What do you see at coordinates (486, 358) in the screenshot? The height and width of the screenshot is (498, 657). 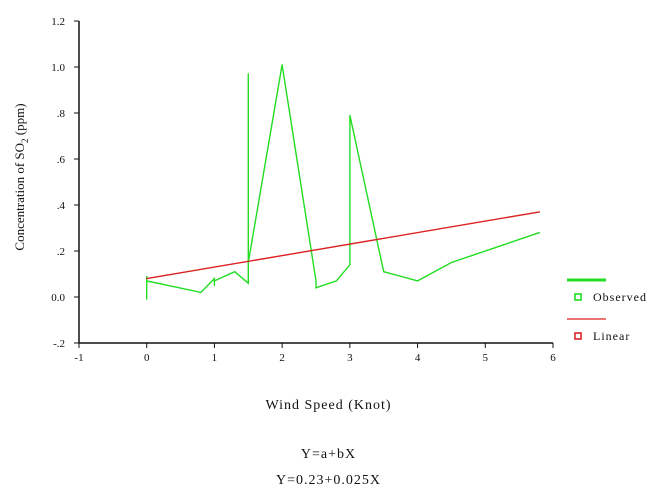 I see `x-tick-label: 5` at bounding box center [486, 358].